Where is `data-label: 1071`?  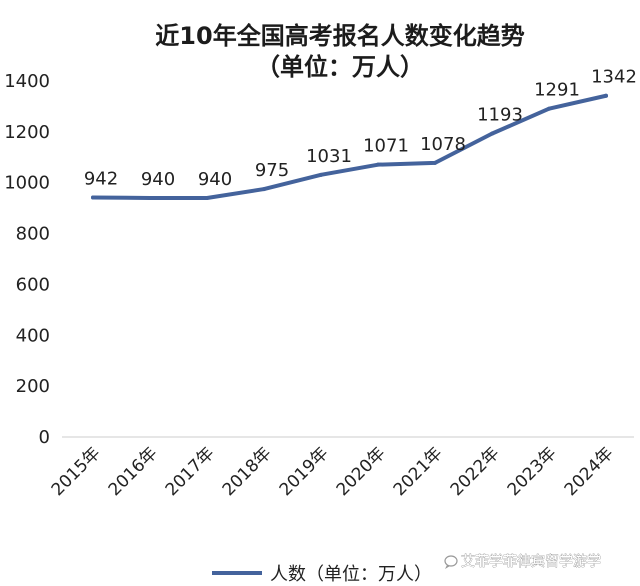
data-label: 1071 is located at coordinates (386, 146).